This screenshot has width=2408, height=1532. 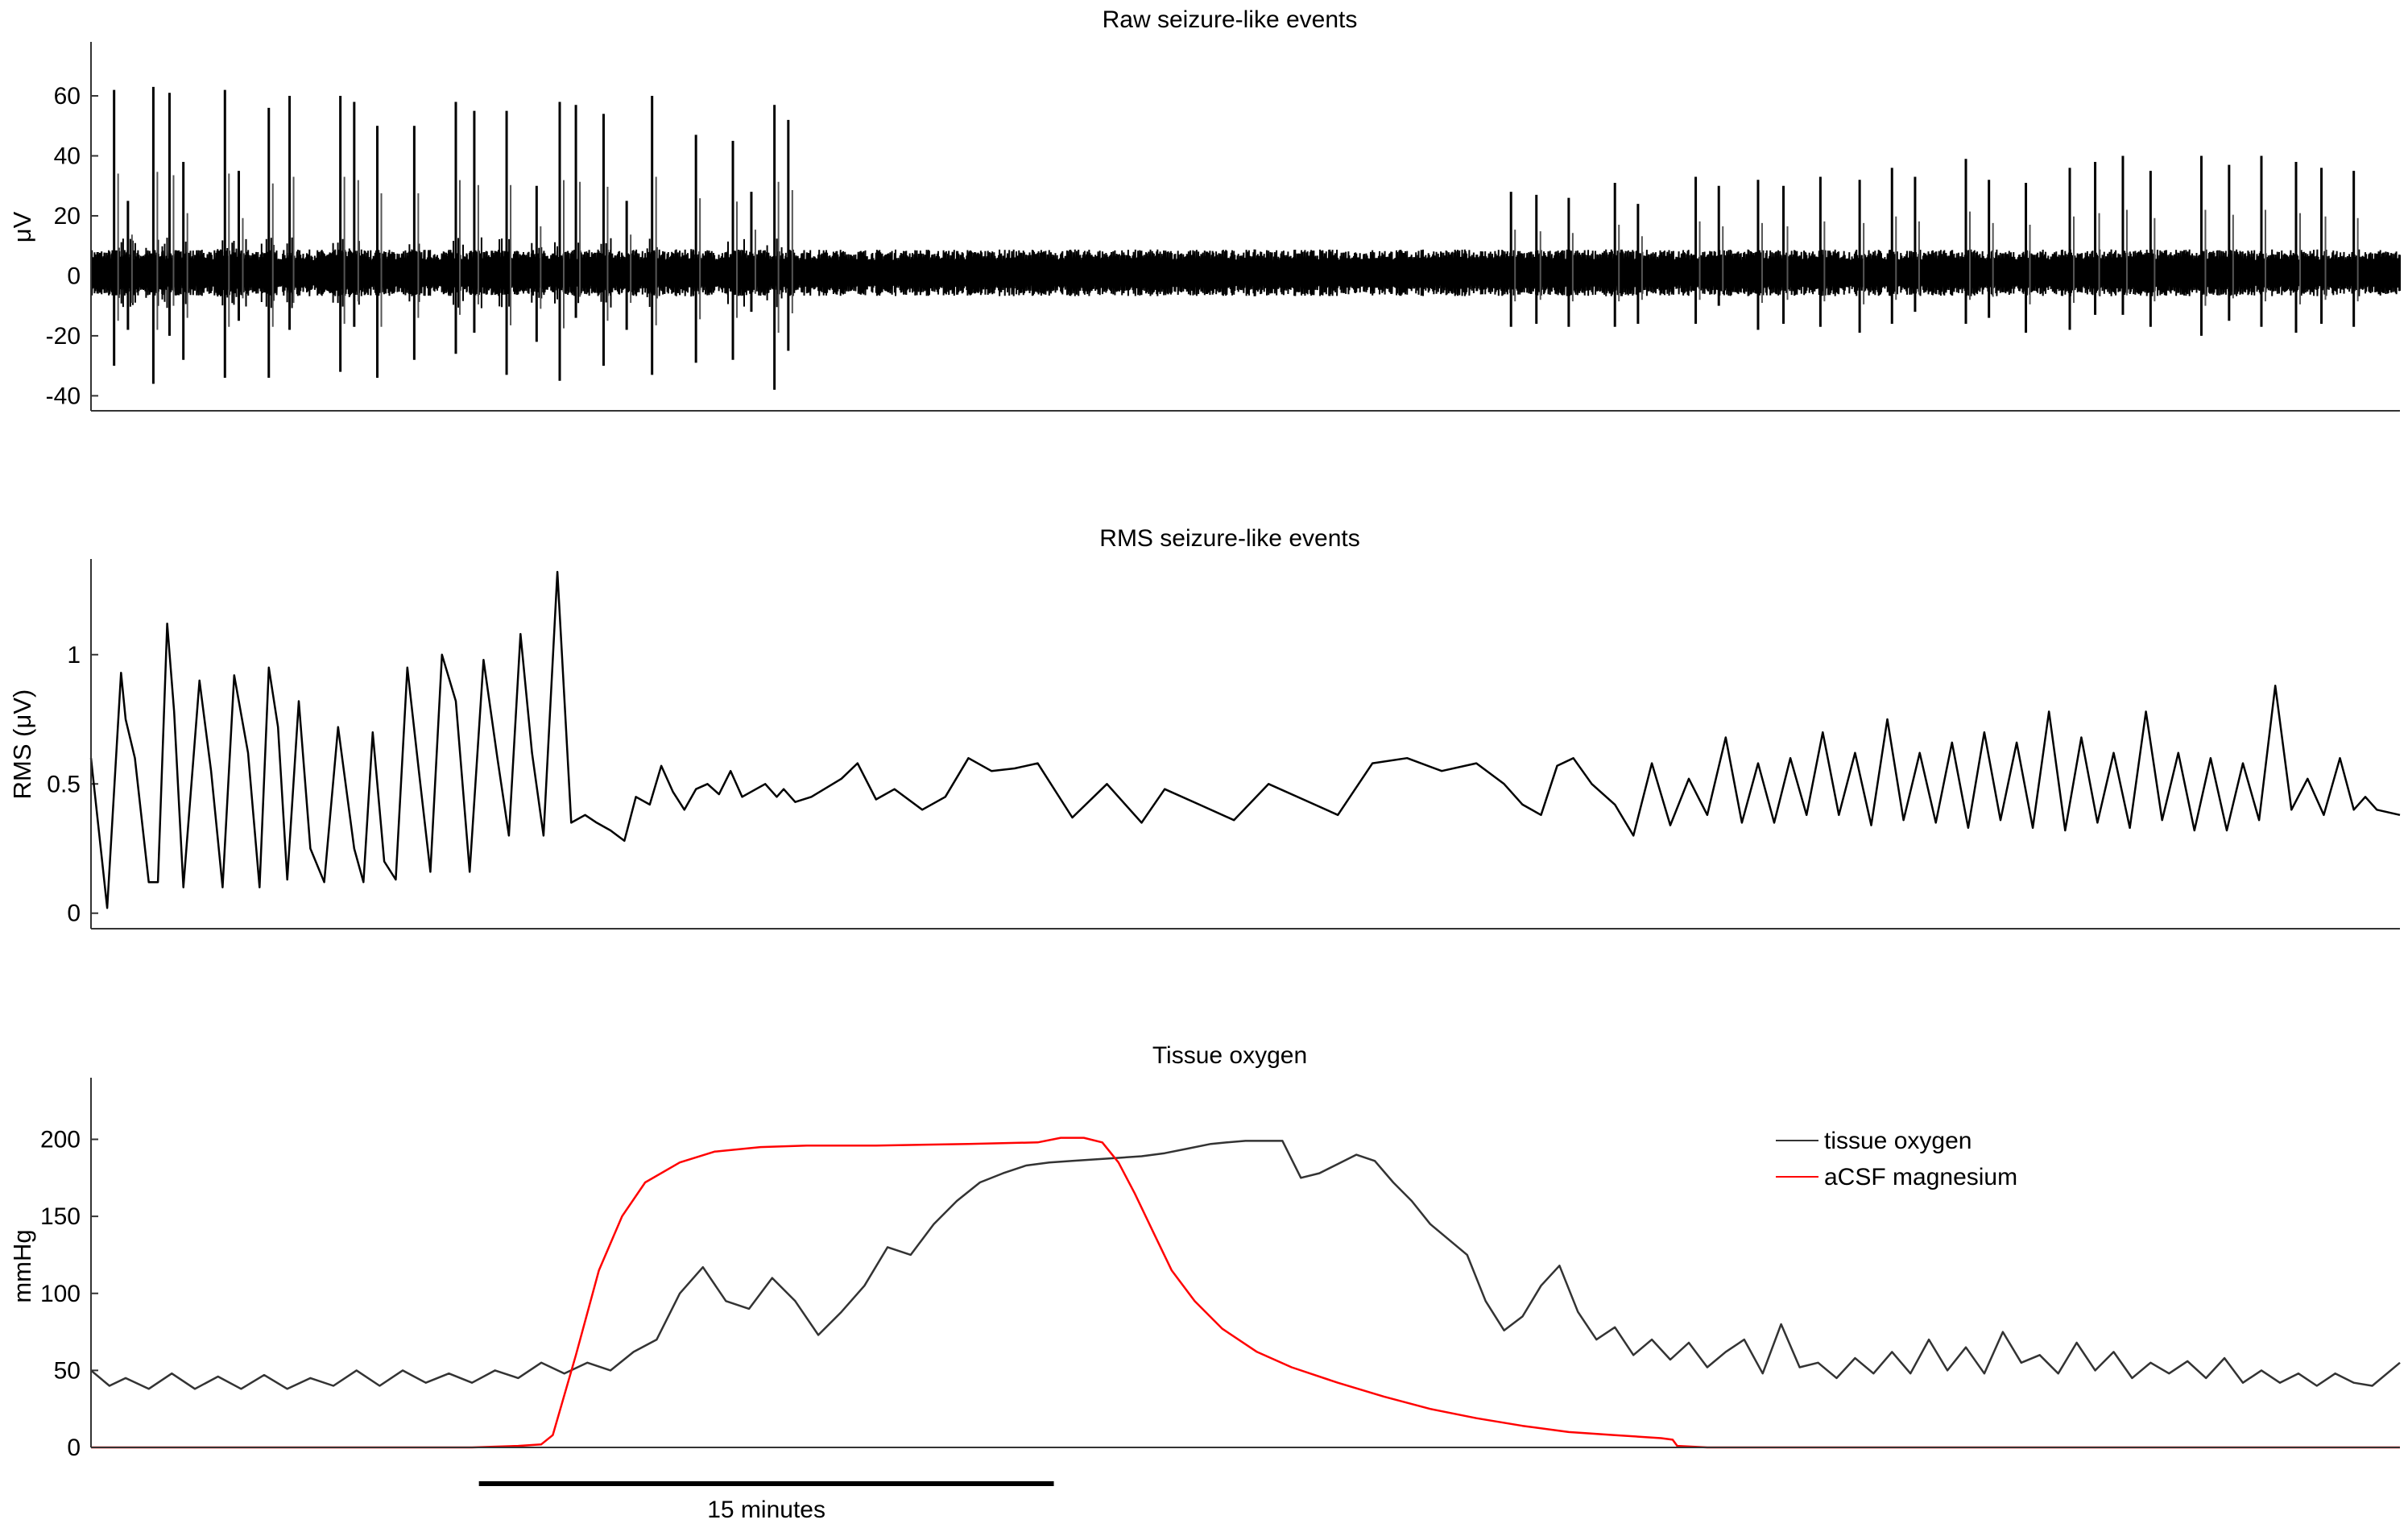 I want to click on y-tick-label: 40, so click(x=67, y=156).